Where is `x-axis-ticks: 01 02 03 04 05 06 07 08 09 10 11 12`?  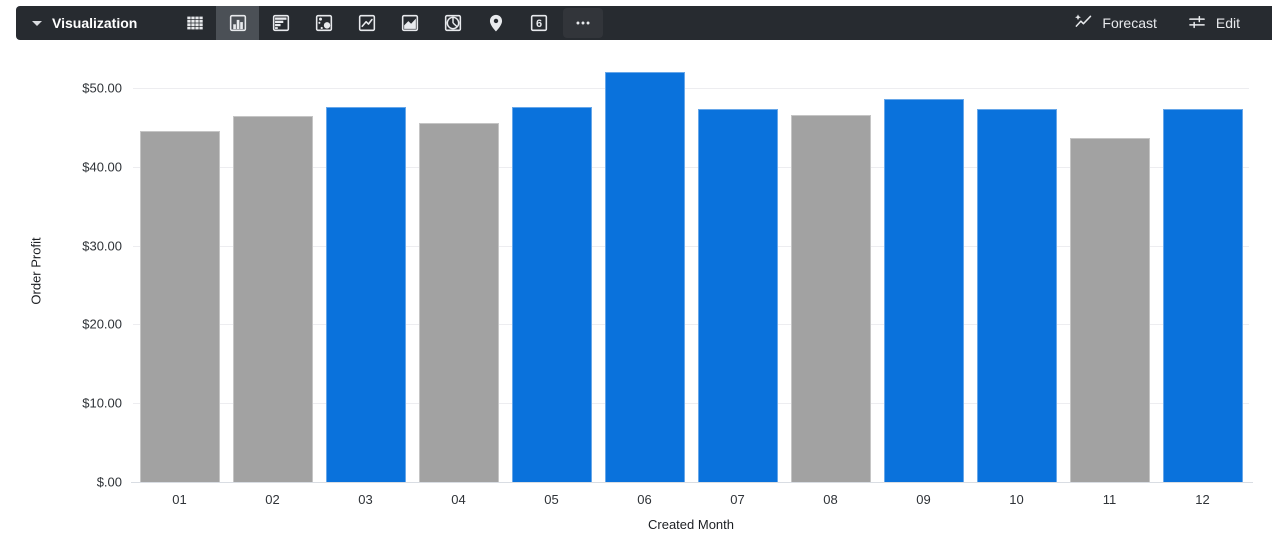
x-axis-ticks: 01 02 03 04 05 06 07 08 09 10 11 12 is located at coordinates (691, 499).